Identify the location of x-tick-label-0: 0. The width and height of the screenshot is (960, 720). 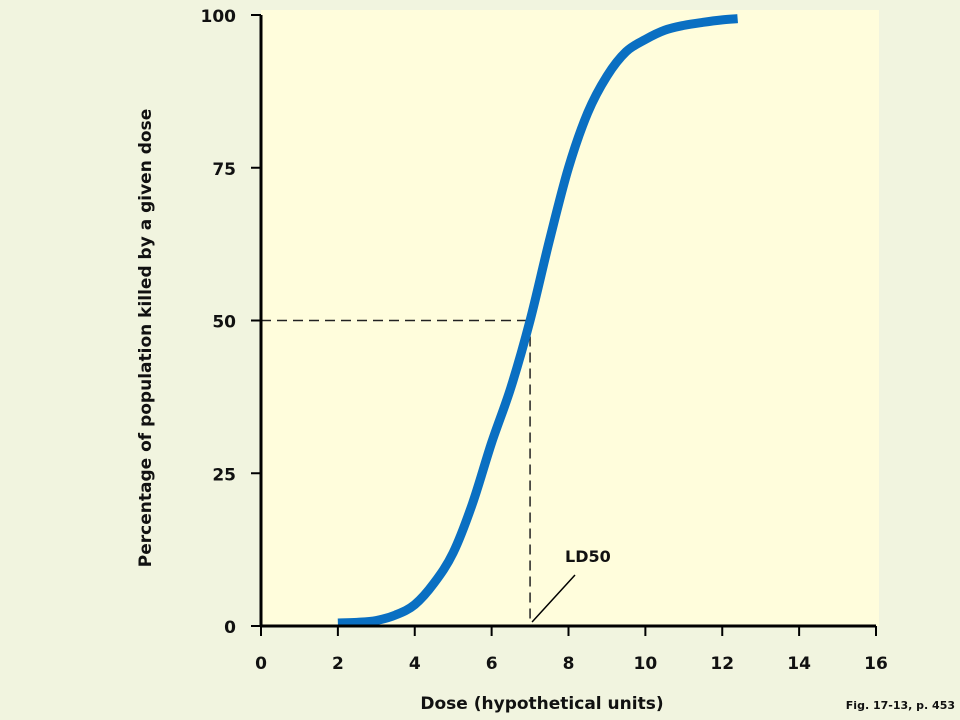
(261, 664).